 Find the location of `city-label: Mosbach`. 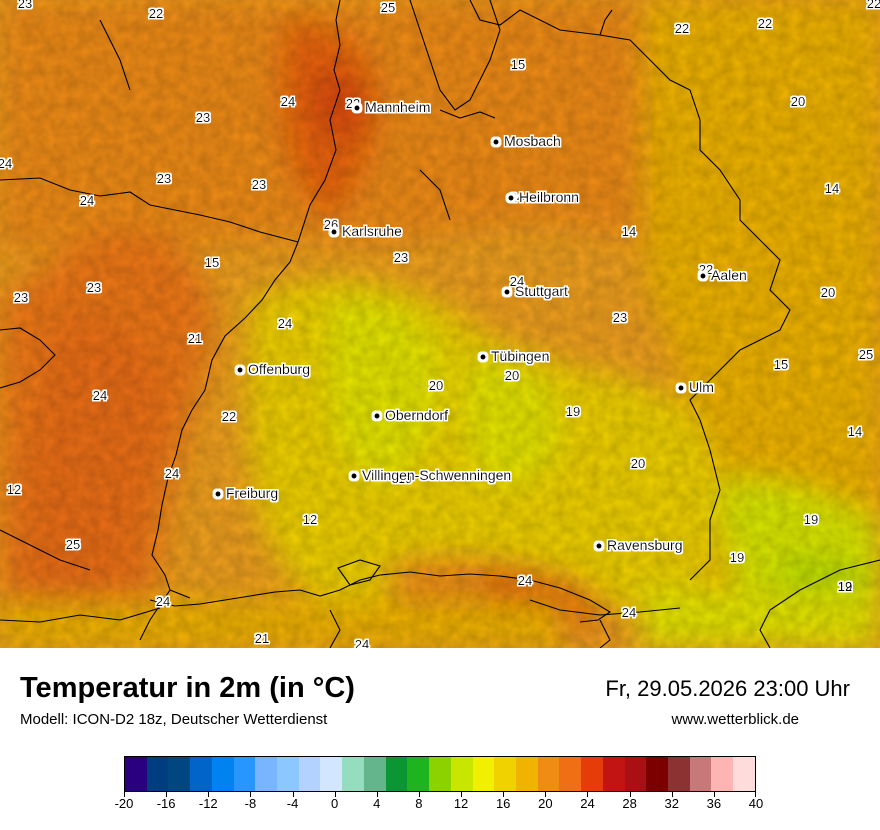

city-label: Mosbach is located at coordinates (532, 141).